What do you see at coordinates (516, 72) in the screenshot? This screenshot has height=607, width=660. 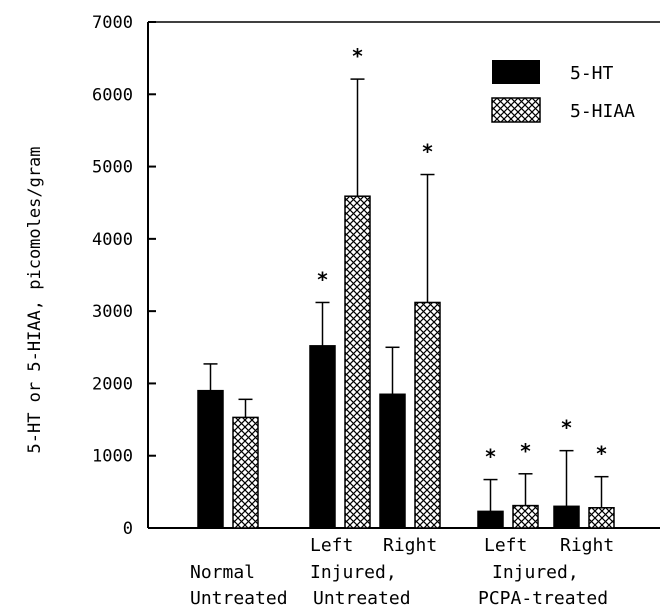 I see `legend-swatch-5ht` at bounding box center [516, 72].